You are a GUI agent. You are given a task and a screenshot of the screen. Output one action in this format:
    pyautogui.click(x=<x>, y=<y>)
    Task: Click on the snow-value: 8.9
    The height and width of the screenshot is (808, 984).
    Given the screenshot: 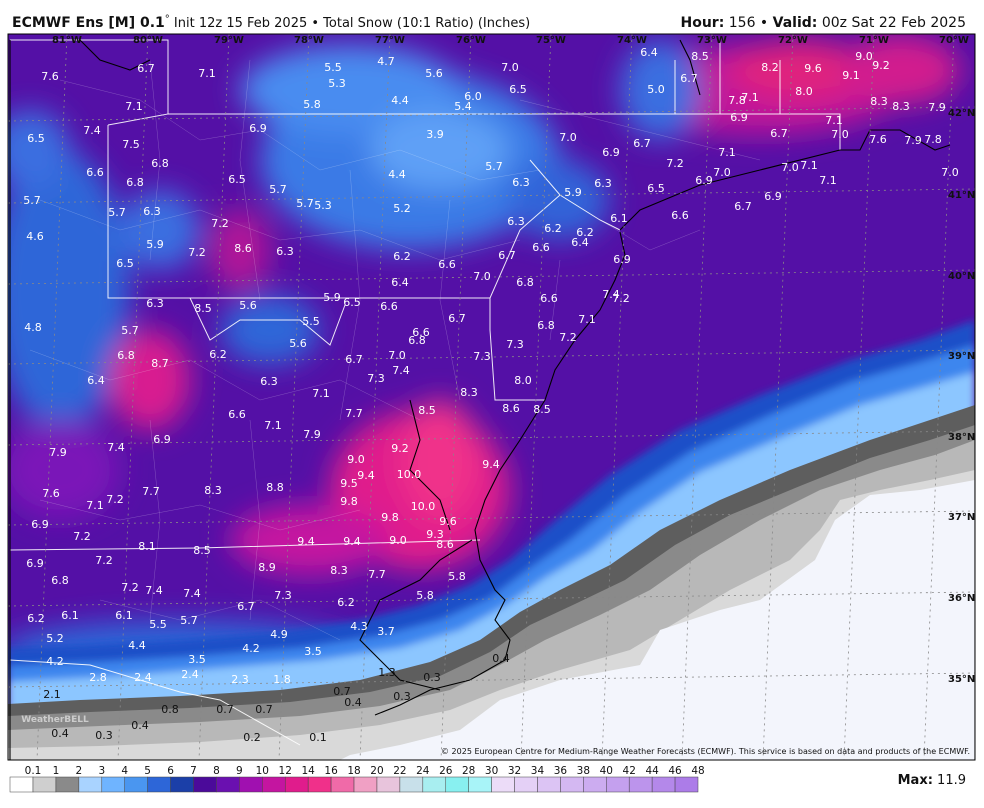 What is the action you would take?
    pyautogui.click(x=267, y=567)
    